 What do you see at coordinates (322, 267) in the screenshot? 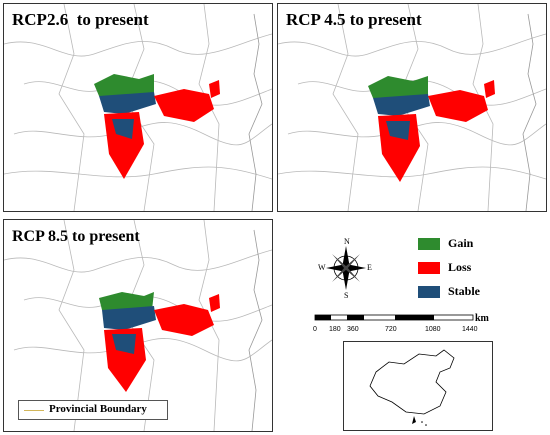
I see `compass-w: W` at bounding box center [322, 267].